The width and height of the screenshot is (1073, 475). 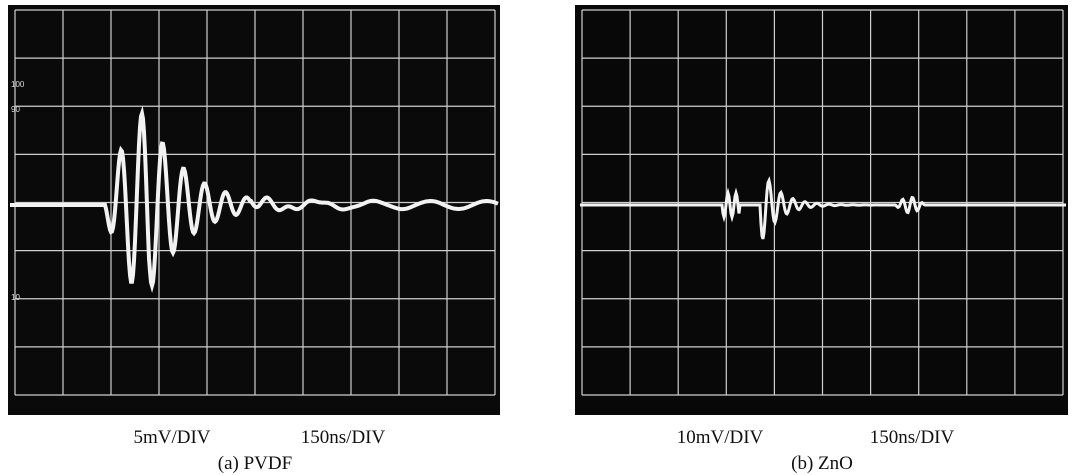 What do you see at coordinates (255, 463) in the screenshot?
I see `caption: (a) PVDF` at bounding box center [255, 463].